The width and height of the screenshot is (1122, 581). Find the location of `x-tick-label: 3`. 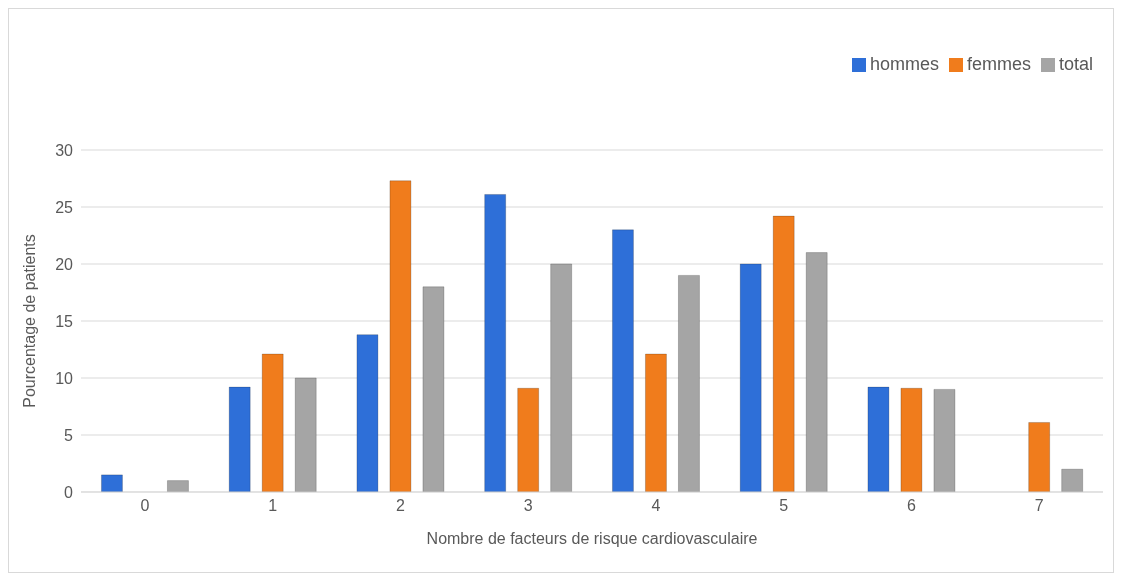

x-tick-label: 3 is located at coordinates (528, 506).